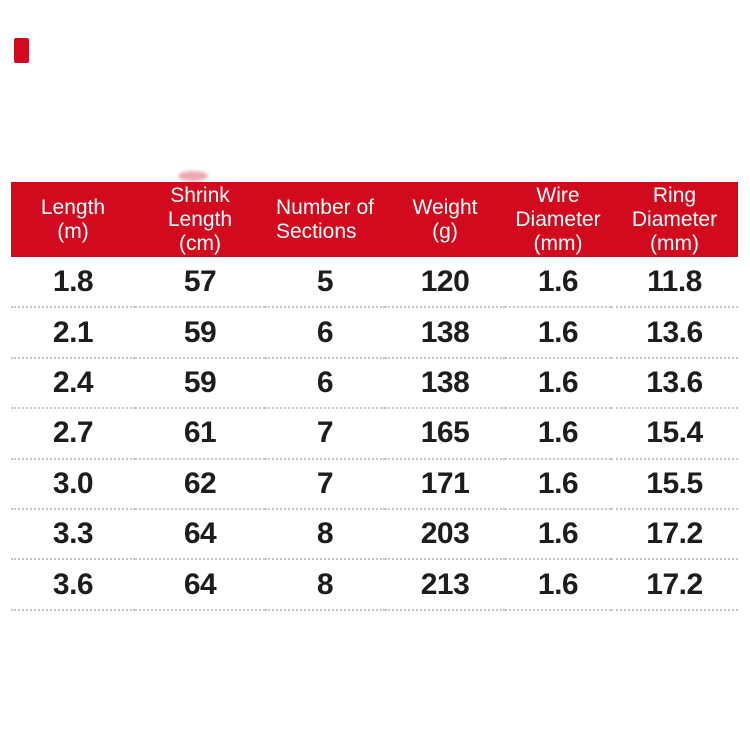  Describe the element at coordinates (445, 231) in the screenshot. I see `header-line: (g)` at that location.